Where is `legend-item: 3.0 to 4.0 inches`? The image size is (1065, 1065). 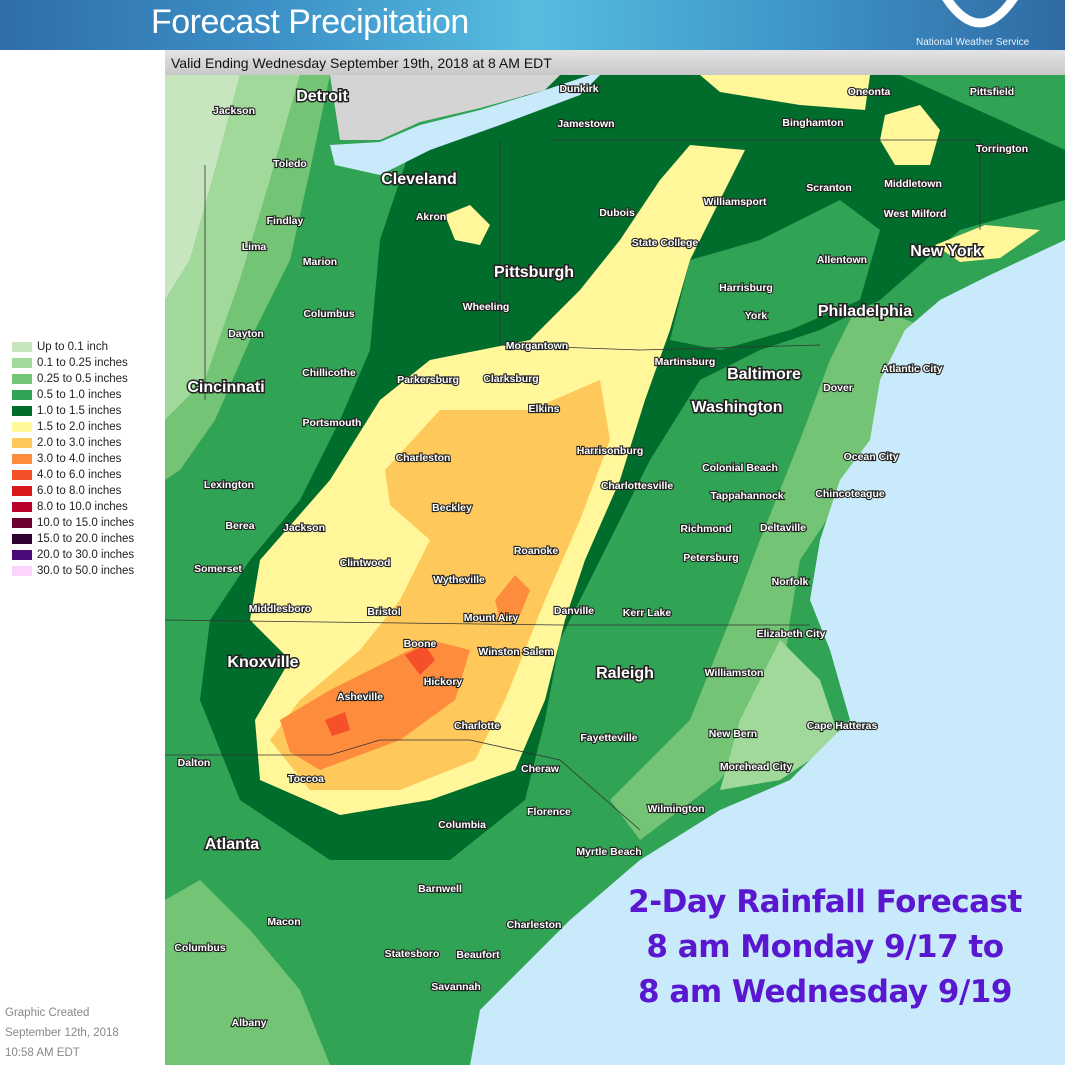
legend-item: 3.0 to 4.0 inches is located at coordinates (73, 459).